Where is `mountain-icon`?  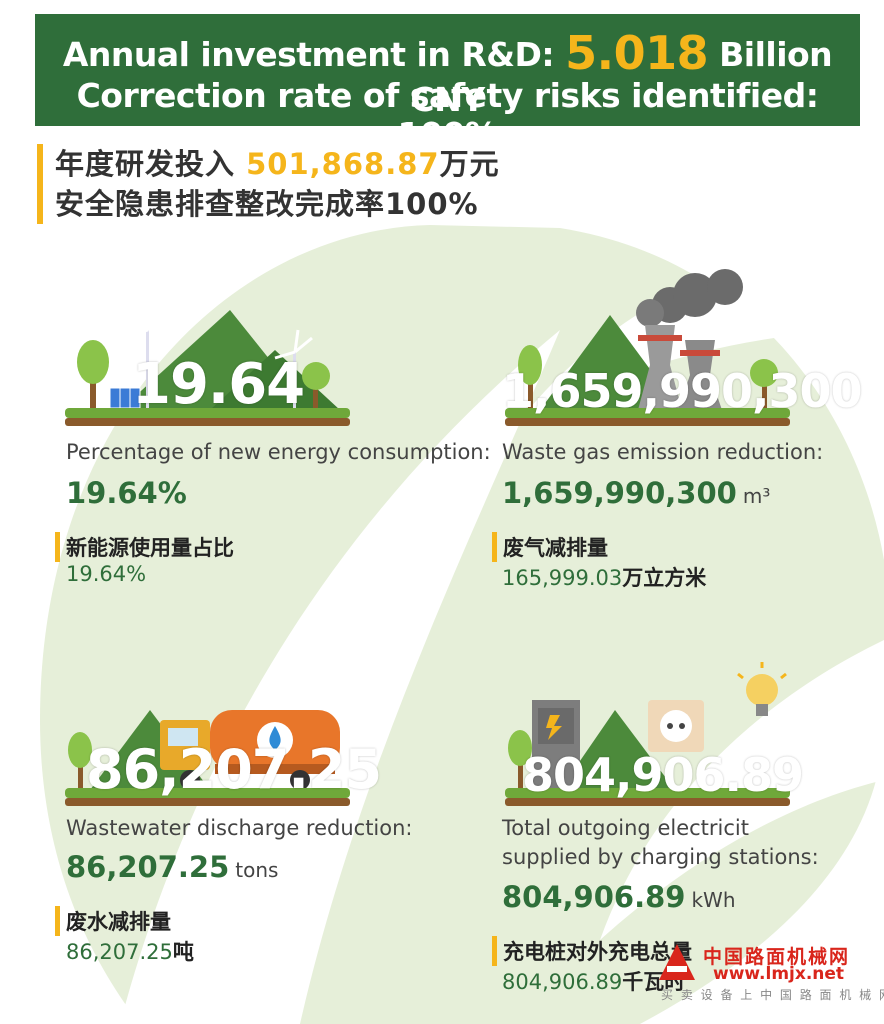 mountain-icon is located at coordinates (617, 750).